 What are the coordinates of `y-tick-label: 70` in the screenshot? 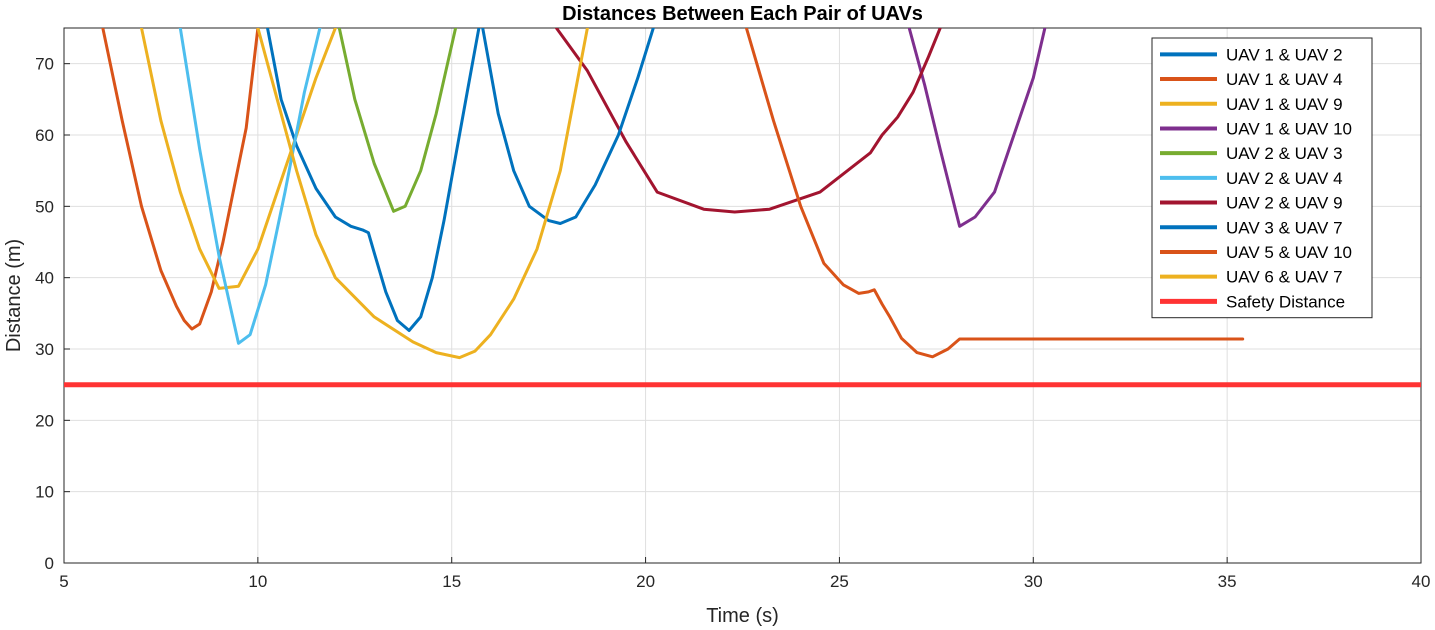 It's located at (44, 64).